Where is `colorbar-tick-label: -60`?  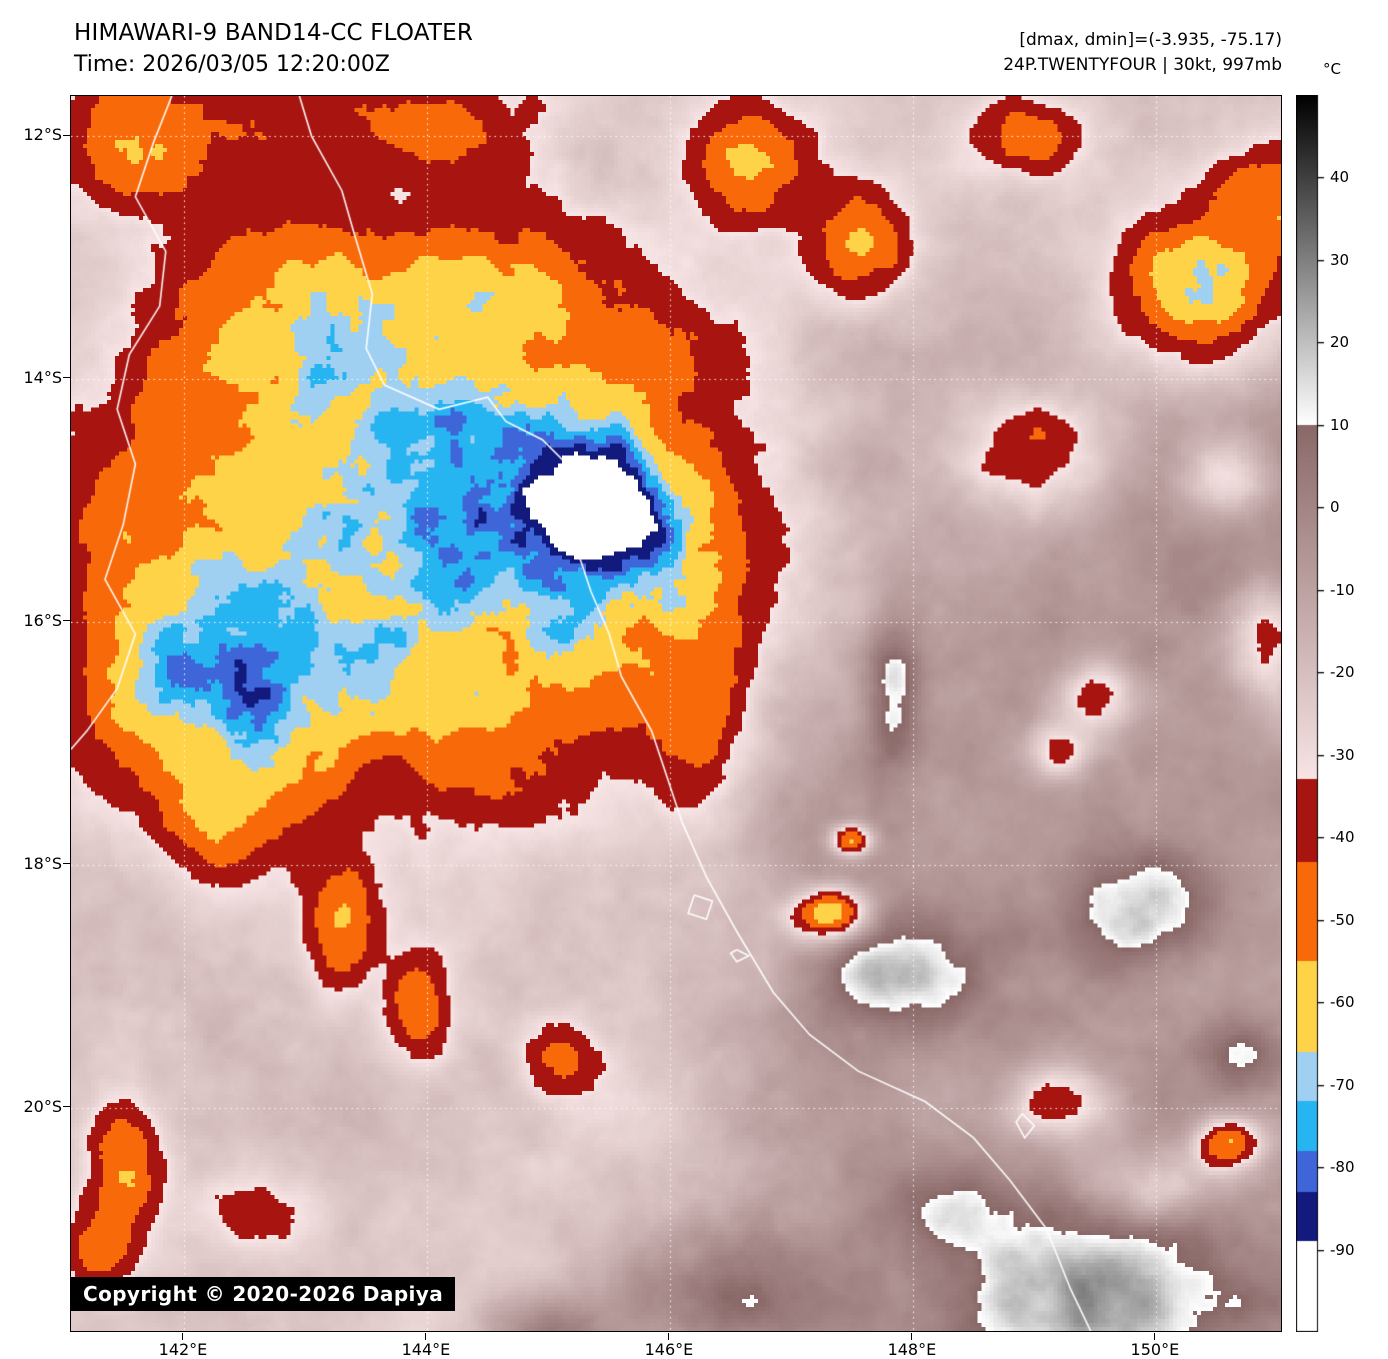
colorbar-tick-label: -60 is located at coordinates (1342, 1002).